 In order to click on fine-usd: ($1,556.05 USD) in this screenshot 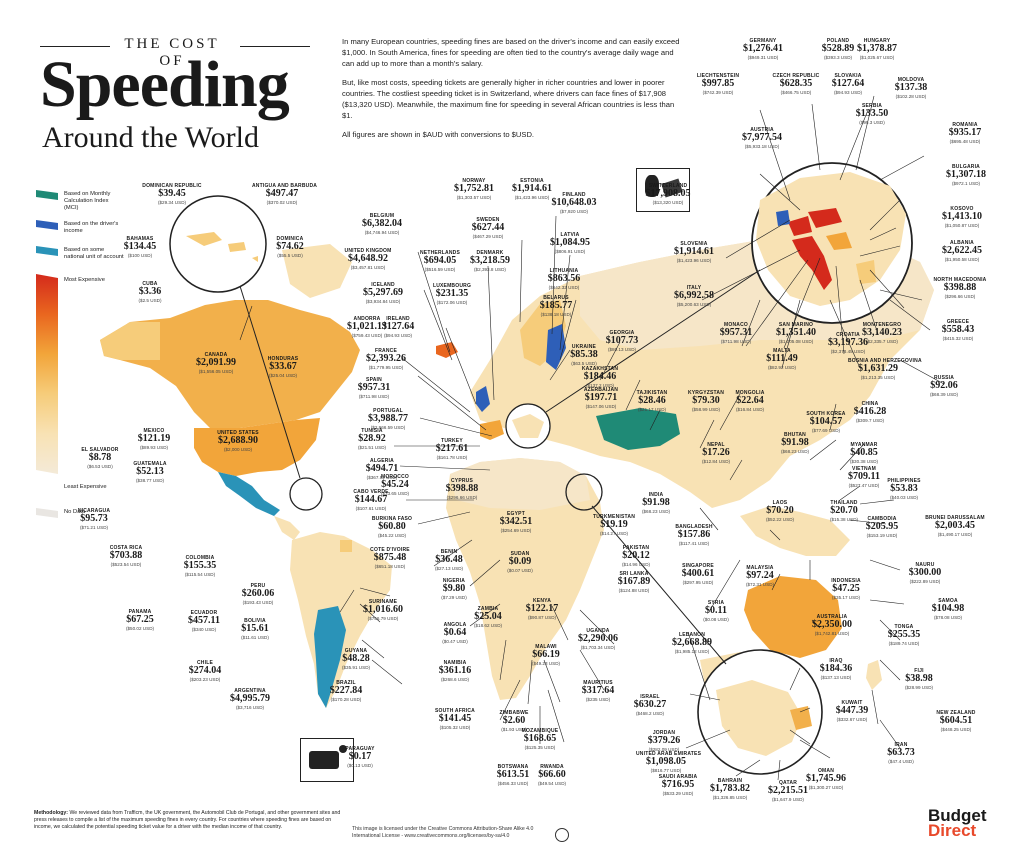, I will do `click(216, 371)`.